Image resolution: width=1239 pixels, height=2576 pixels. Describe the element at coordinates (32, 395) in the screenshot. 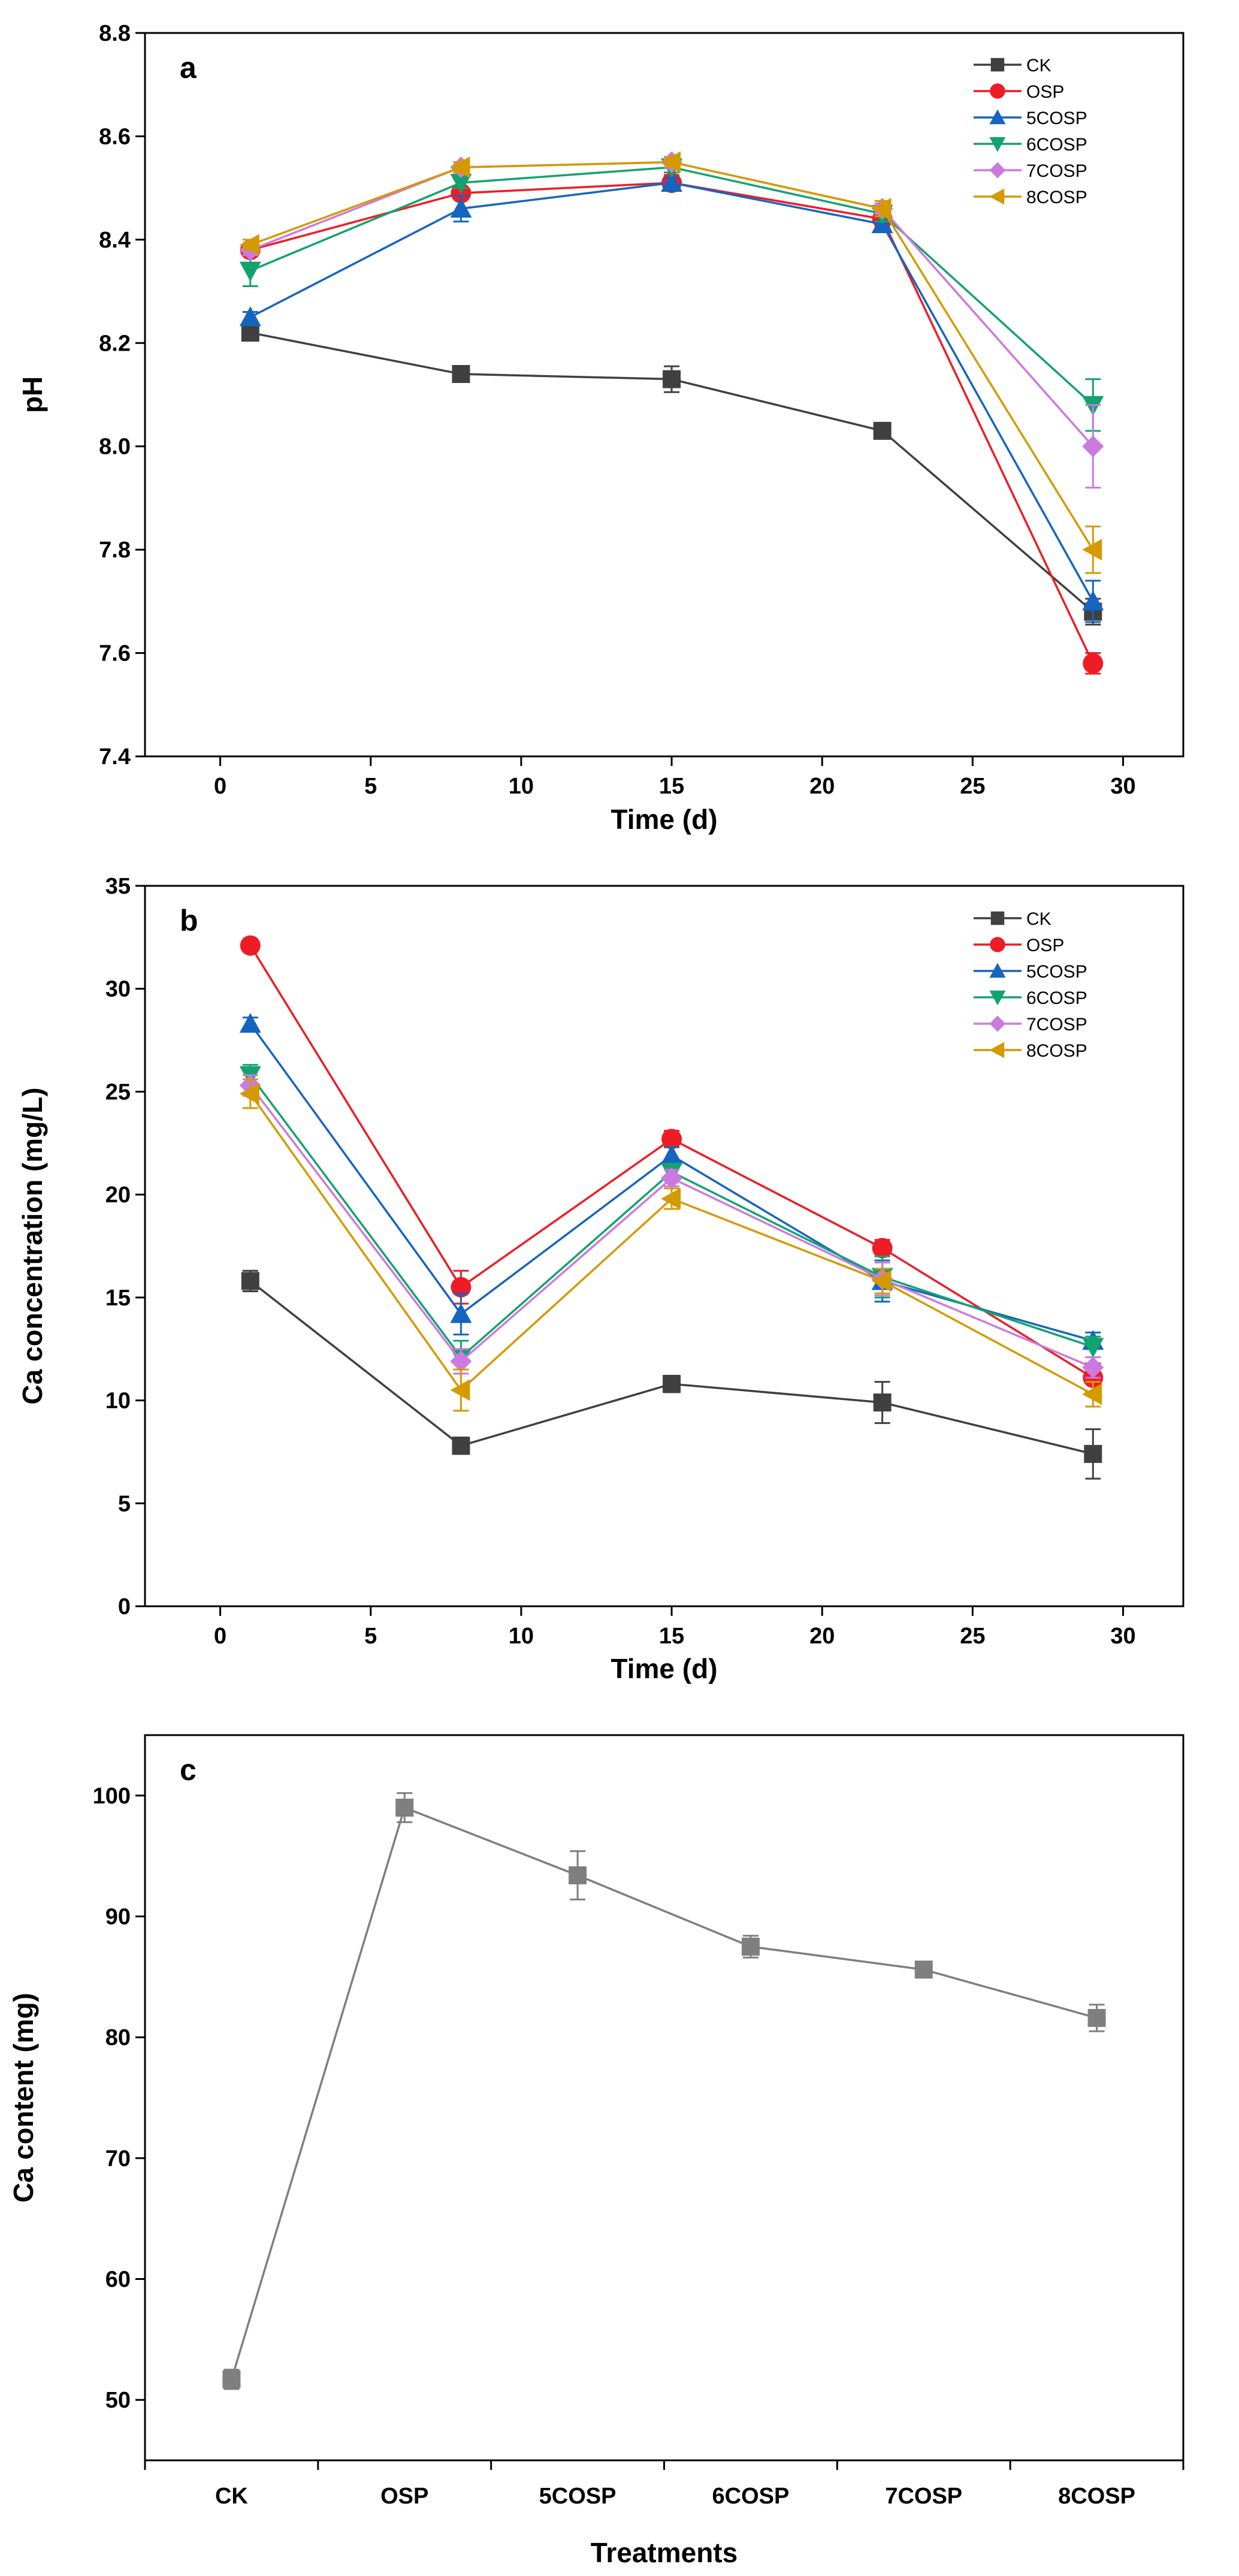

I see `y-axis-title: pH` at that location.